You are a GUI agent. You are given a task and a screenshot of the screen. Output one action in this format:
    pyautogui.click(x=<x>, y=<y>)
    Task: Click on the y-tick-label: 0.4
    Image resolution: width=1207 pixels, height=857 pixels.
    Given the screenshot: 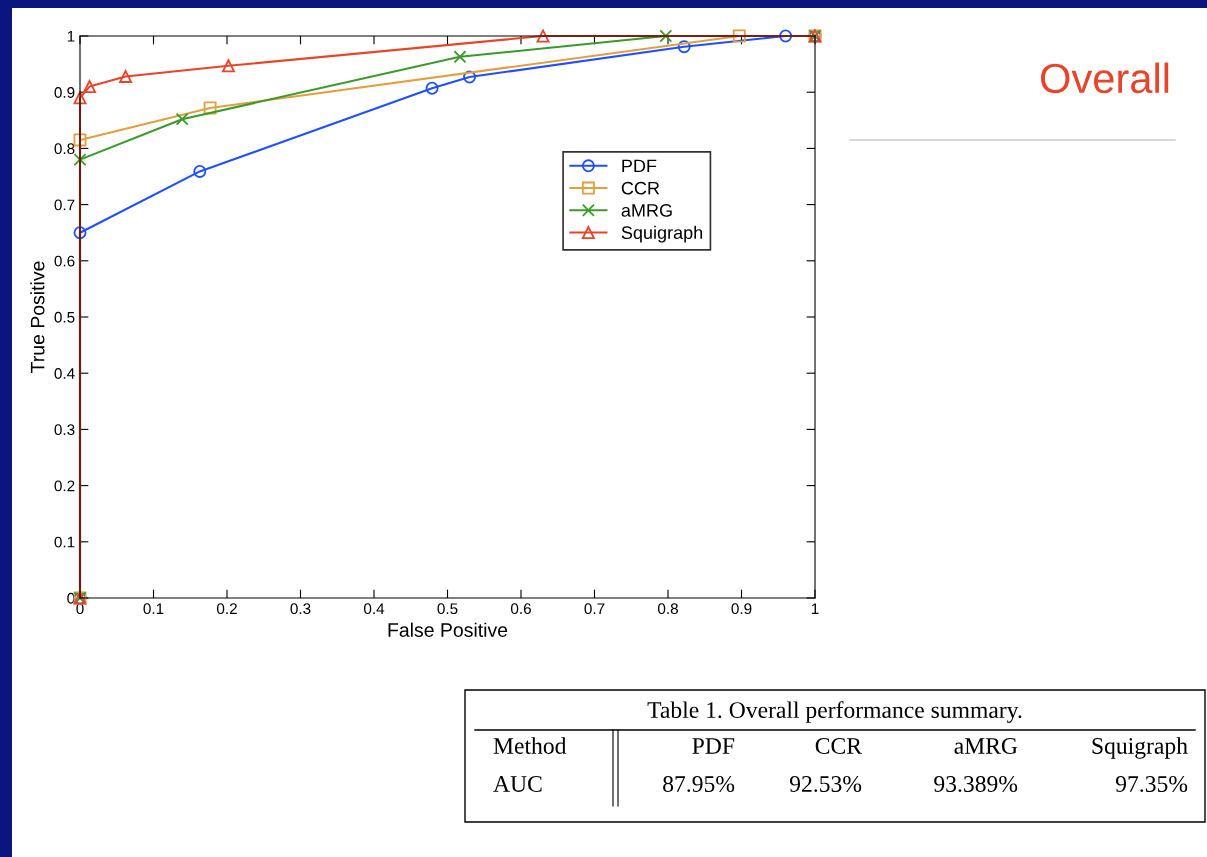 What is the action you would take?
    pyautogui.click(x=64, y=373)
    